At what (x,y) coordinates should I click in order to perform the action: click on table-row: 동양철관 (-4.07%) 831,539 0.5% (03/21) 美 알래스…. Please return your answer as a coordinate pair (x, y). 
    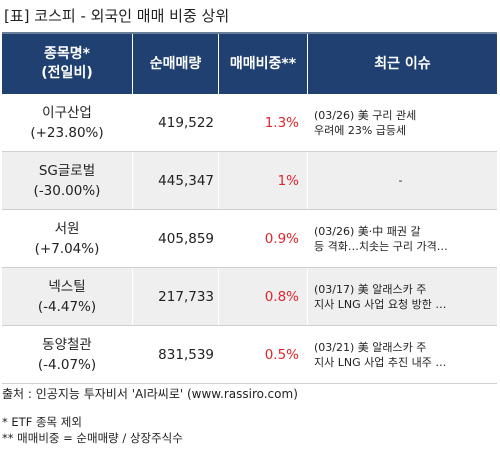
    Looking at the image, I should click on (249, 355).